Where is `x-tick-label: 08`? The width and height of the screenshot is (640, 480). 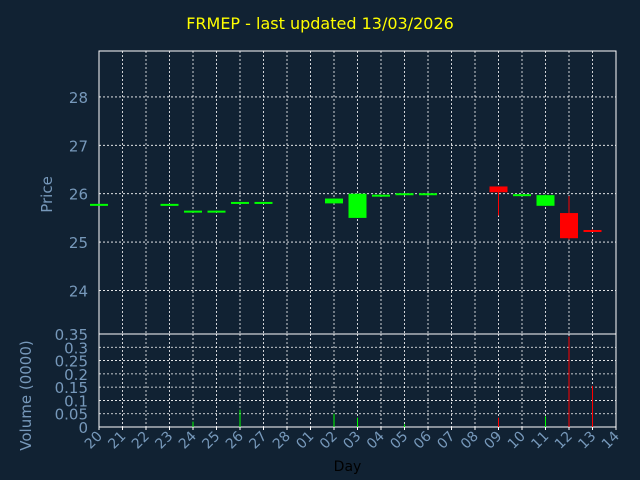
x-tick-label: 08 is located at coordinates (470, 441).